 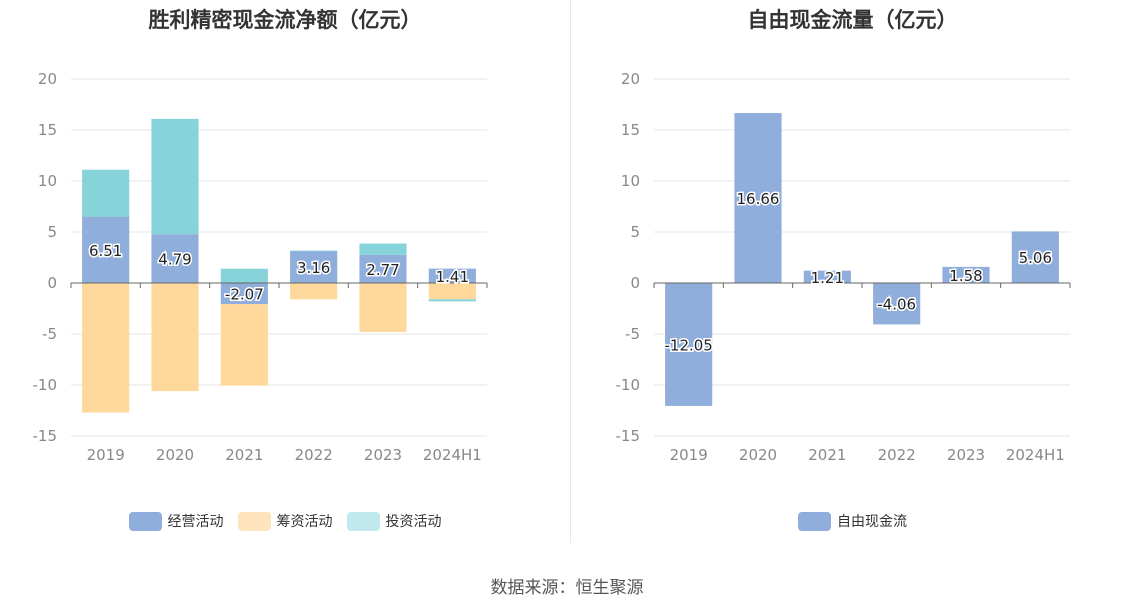 I want to click on chart-title: 胜利精密现金流净额（亿元）, so click(x=285, y=20).